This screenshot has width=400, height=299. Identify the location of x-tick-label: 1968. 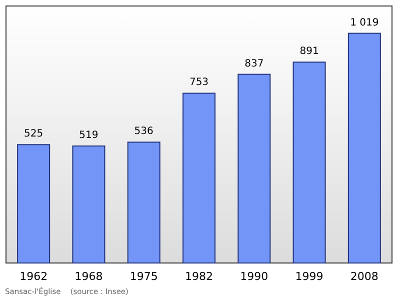
(88, 276).